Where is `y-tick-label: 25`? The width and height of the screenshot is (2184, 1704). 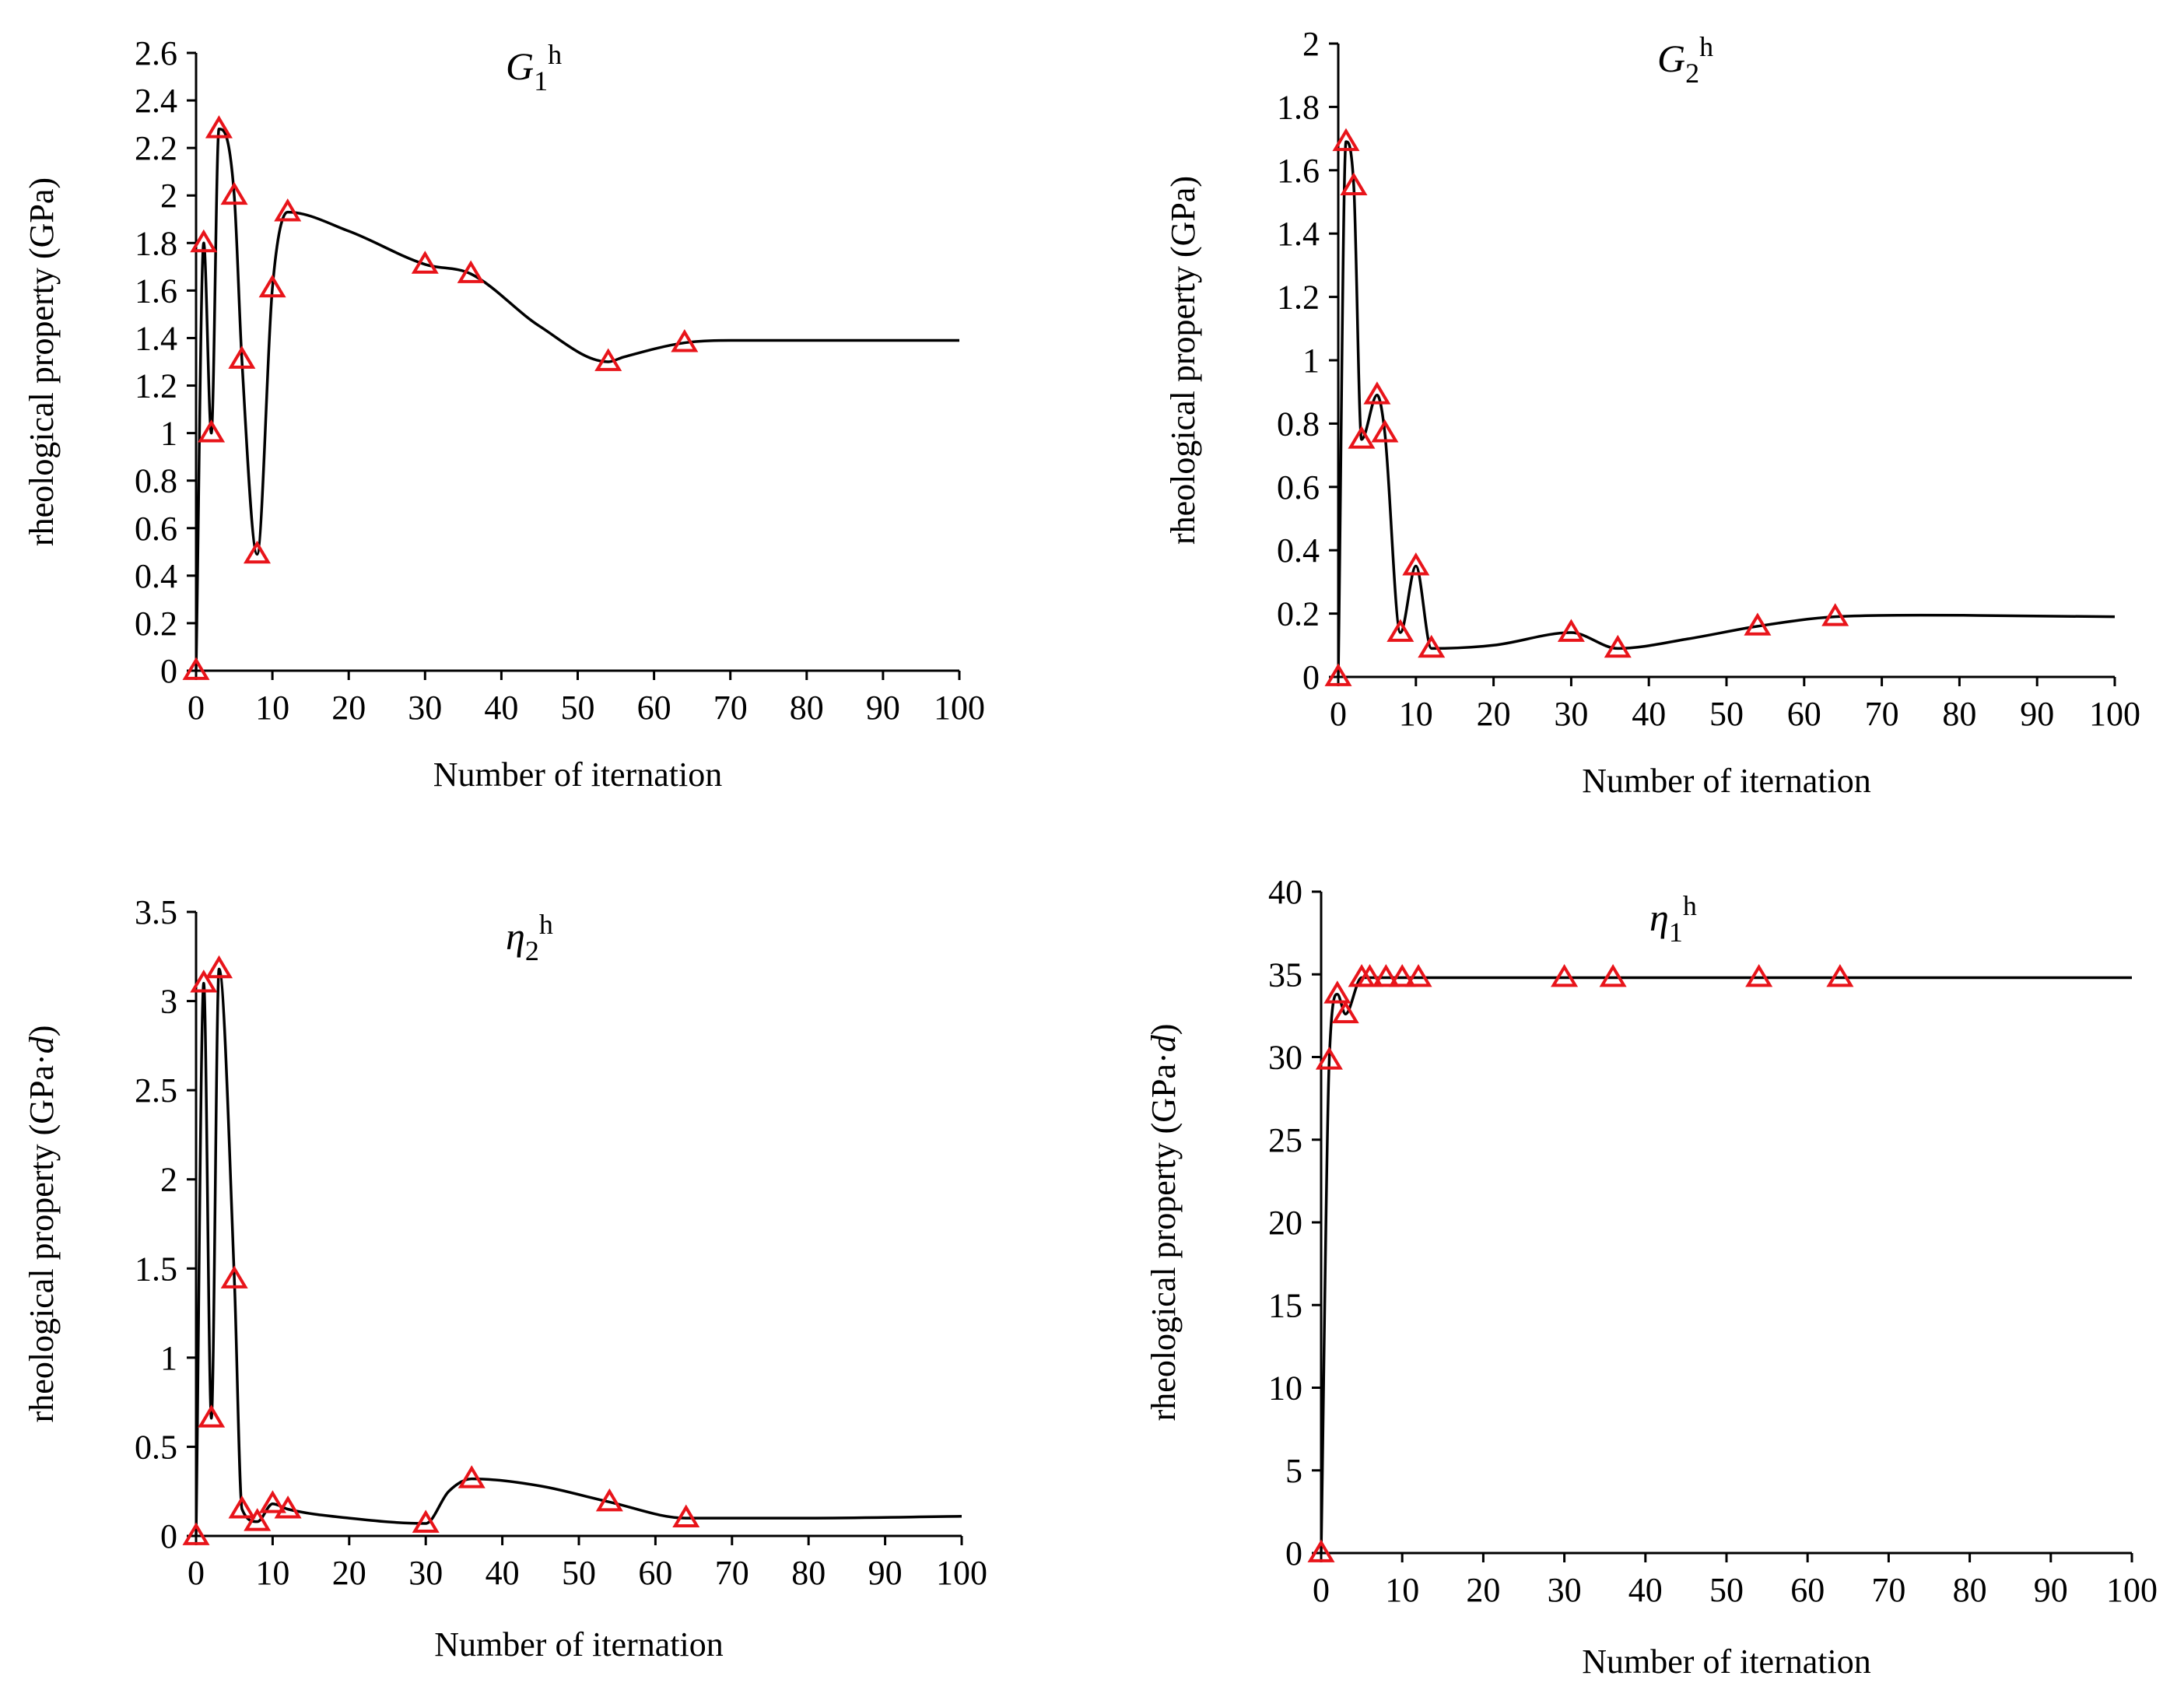
y-tick-label: 25 is located at coordinates (1285, 1140).